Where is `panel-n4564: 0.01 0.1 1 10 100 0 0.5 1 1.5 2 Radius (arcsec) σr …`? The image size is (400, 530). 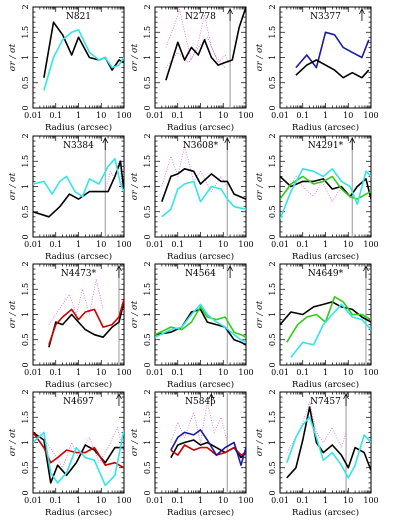
panel-n4564: 0.01 0.1 1 10 100 0 0.5 1 1.5 2 Radius (arcsec) σr … is located at coordinates (192, 325).